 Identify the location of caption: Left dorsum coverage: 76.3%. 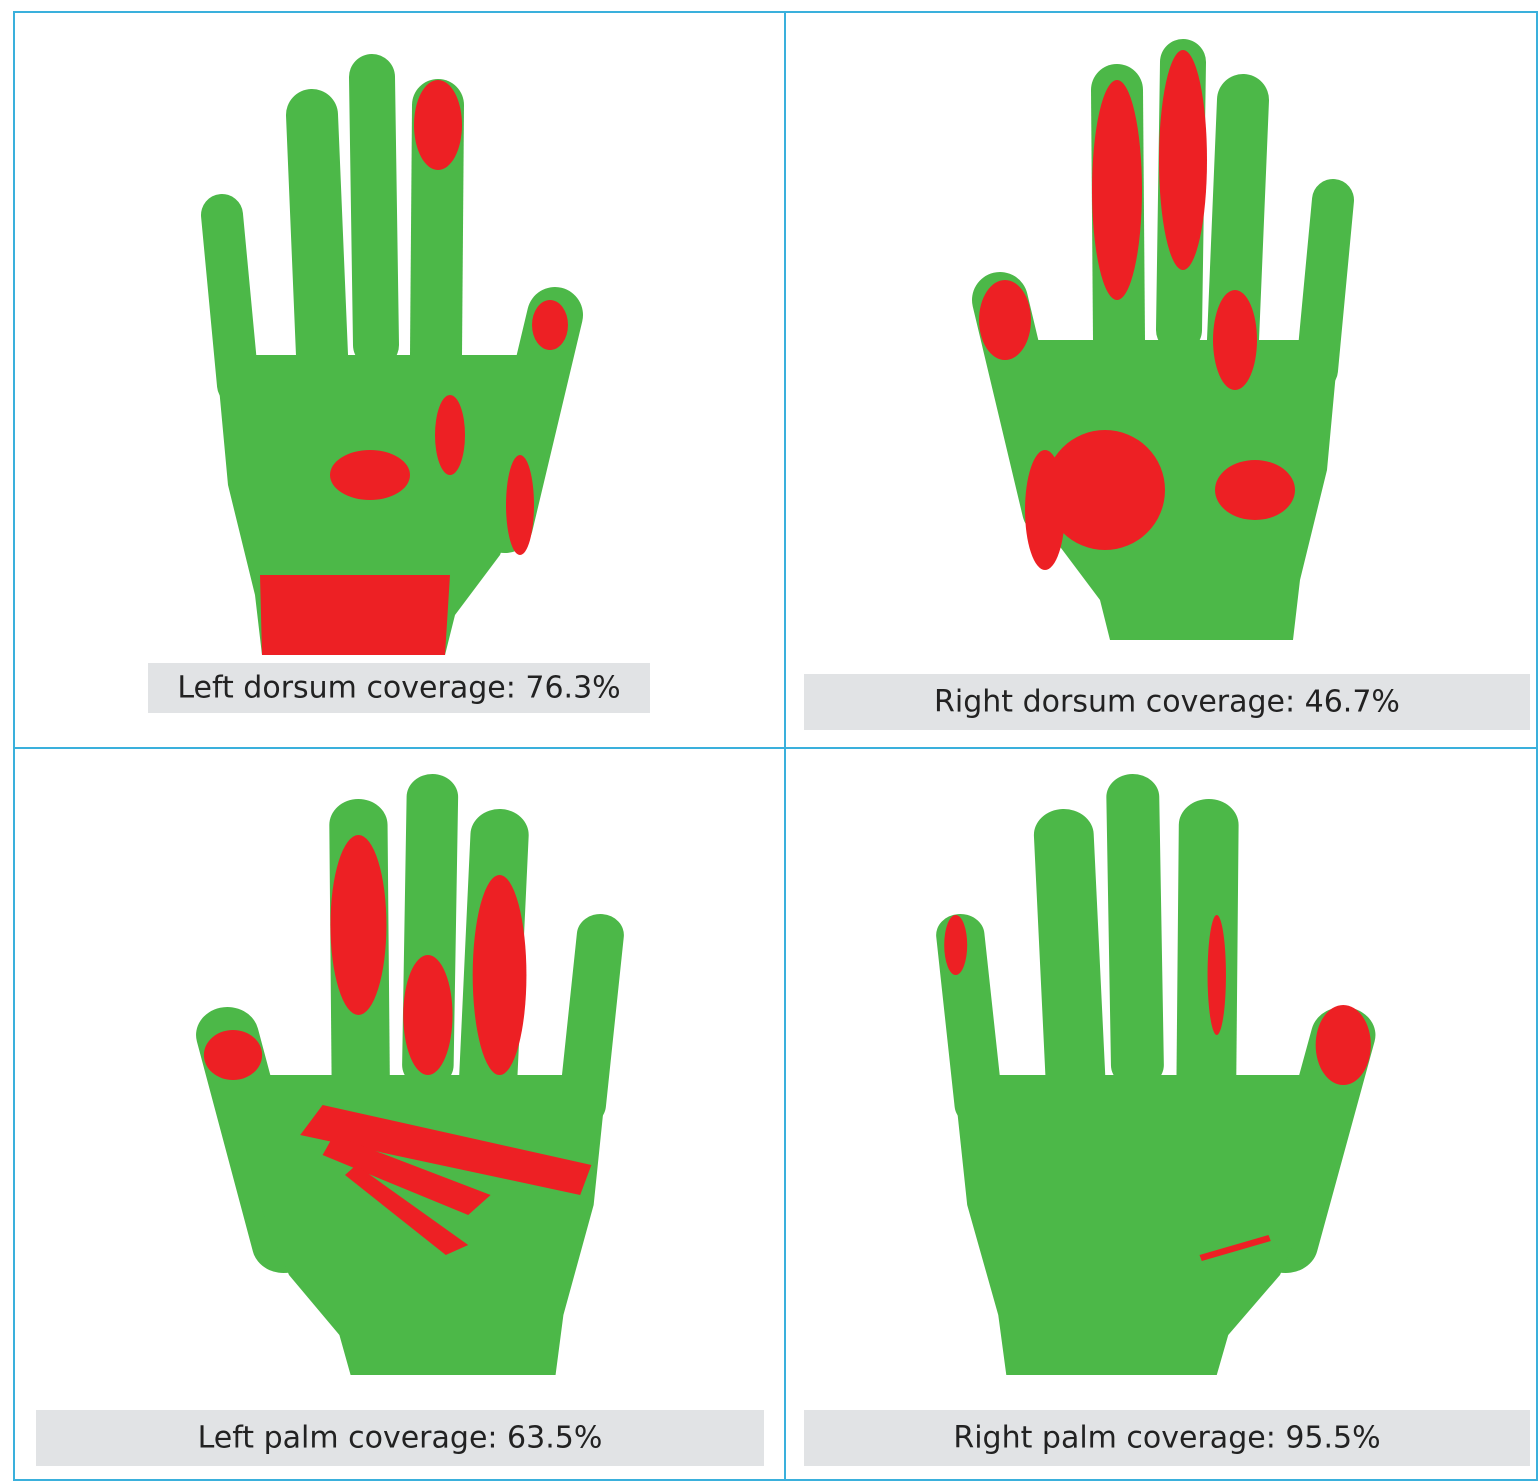
(398, 688).